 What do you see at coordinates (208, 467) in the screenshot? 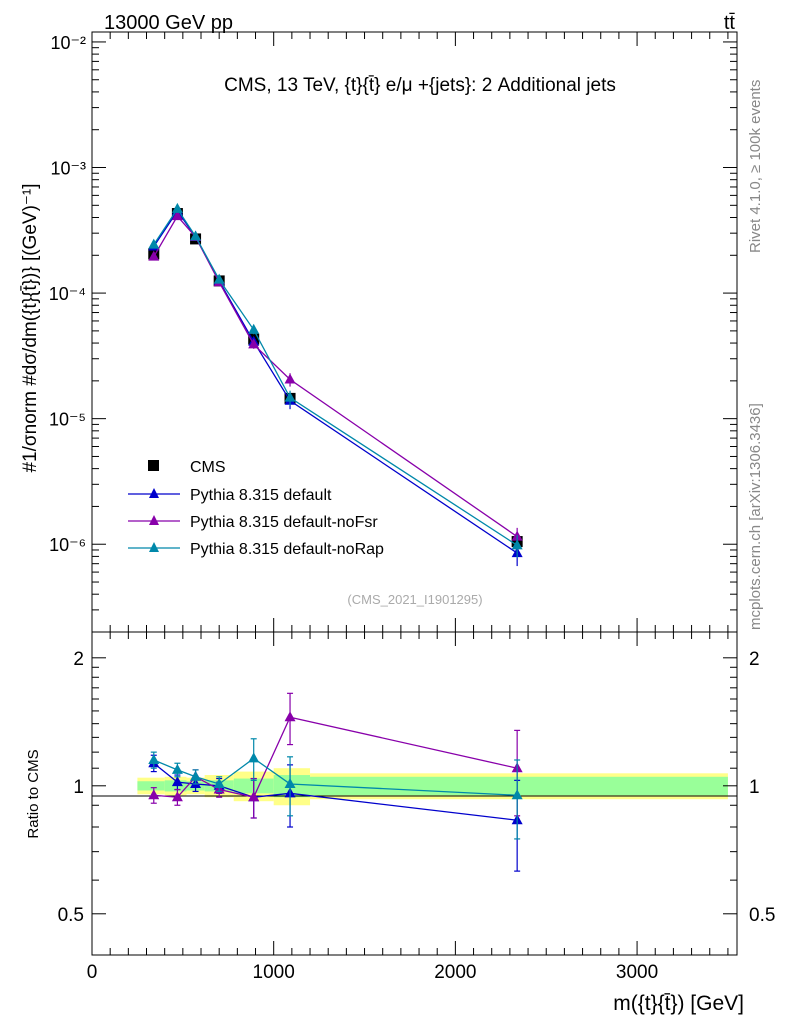
I see `legend-cms: CMS` at bounding box center [208, 467].